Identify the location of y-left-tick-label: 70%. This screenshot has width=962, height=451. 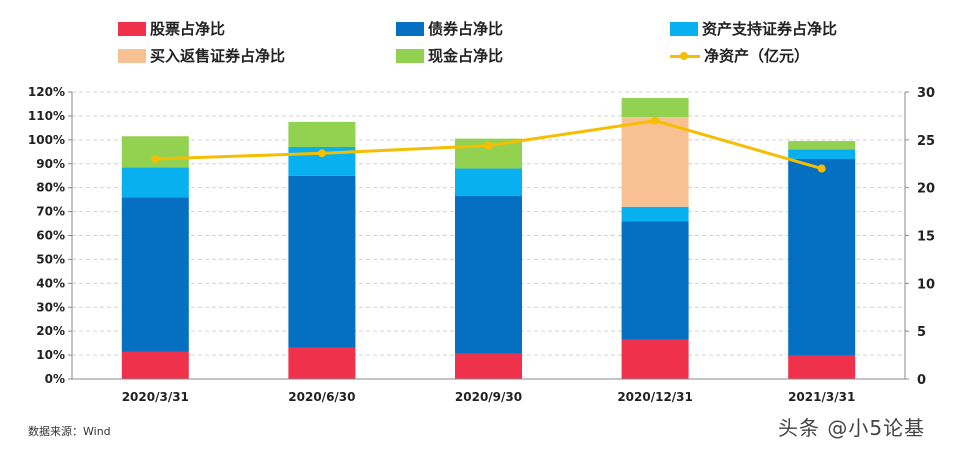
(50, 212).